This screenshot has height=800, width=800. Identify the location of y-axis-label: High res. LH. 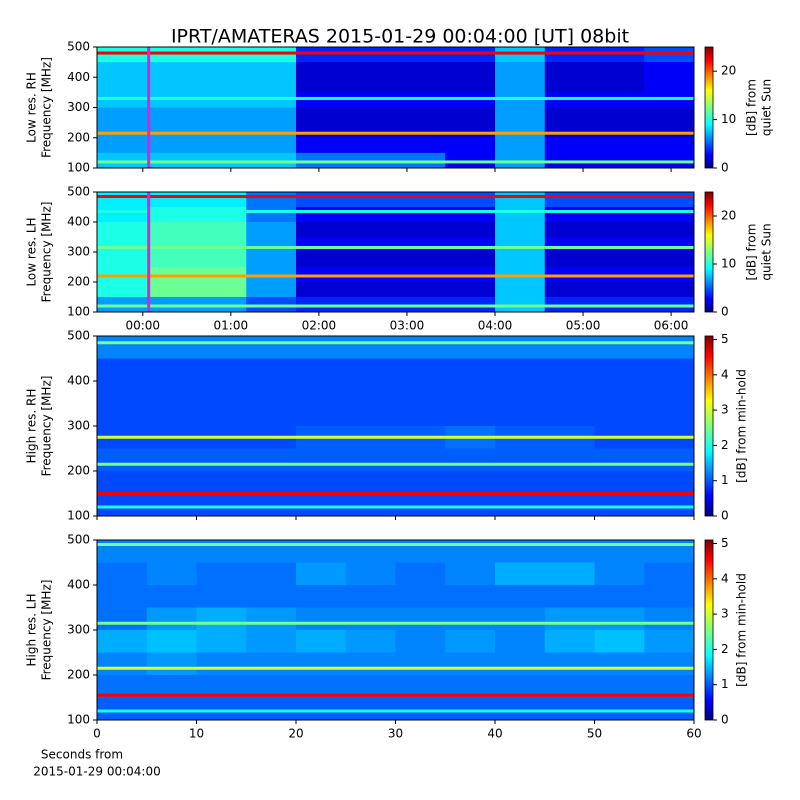
(32, 629).